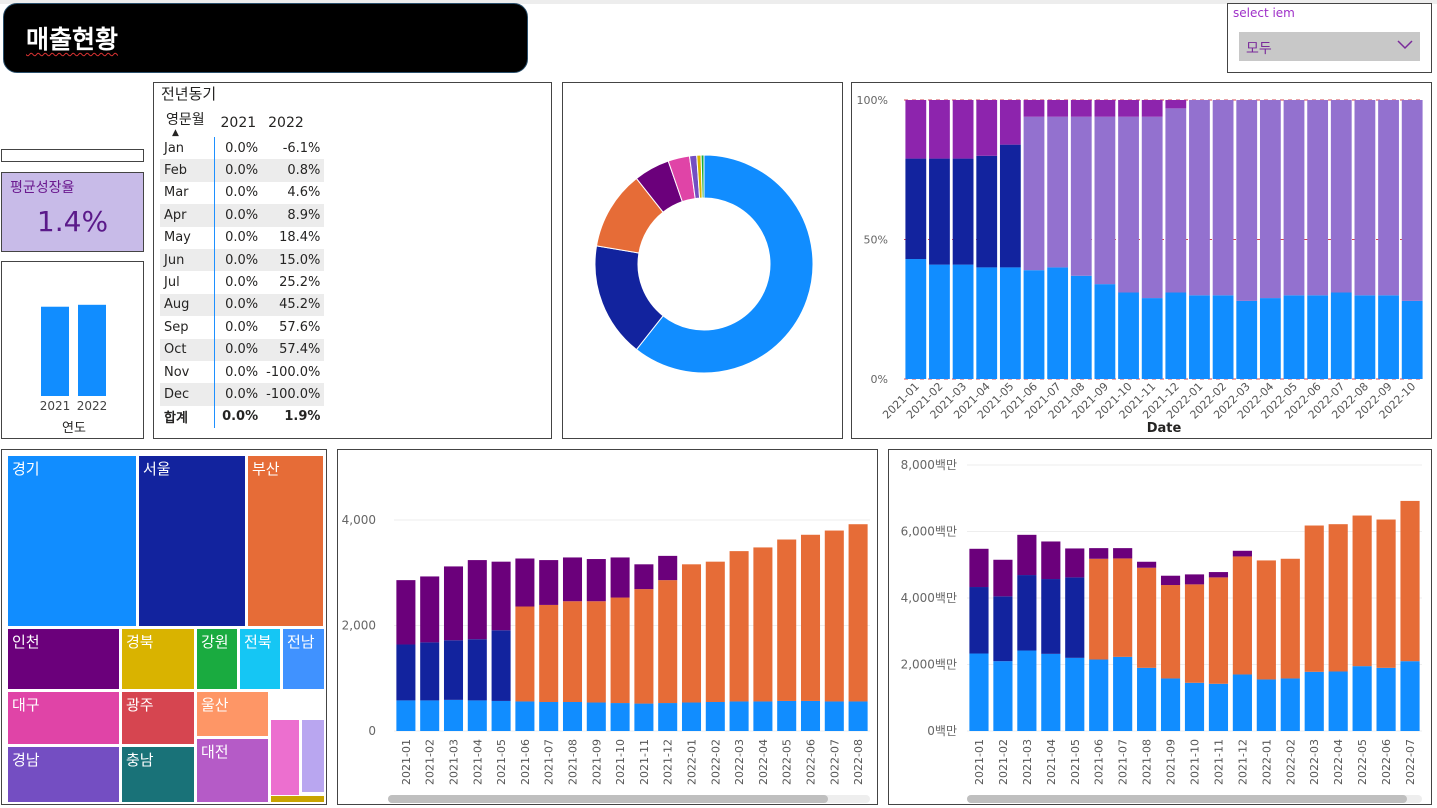 This screenshot has height=808, width=1437. Describe the element at coordinates (92, 350) in the screenshot. I see `year-bar` at that location.